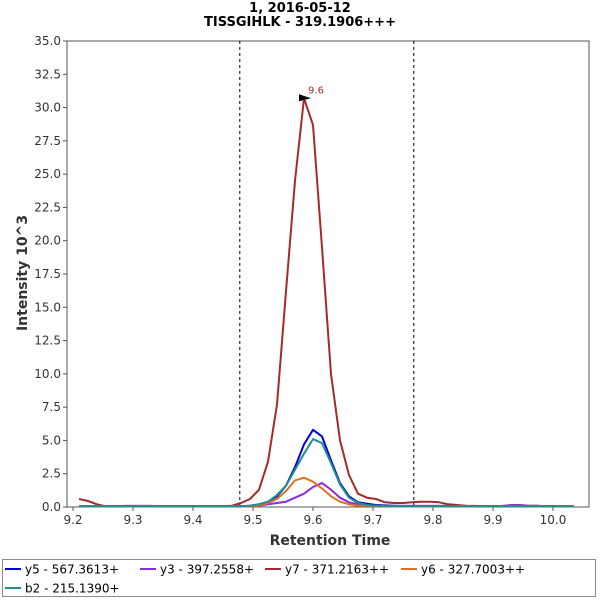 This screenshot has height=600, width=600. What do you see at coordinates (47, 174) in the screenshot?
I see `y-tick-label: 25.0` at bounding box center [47, 174].